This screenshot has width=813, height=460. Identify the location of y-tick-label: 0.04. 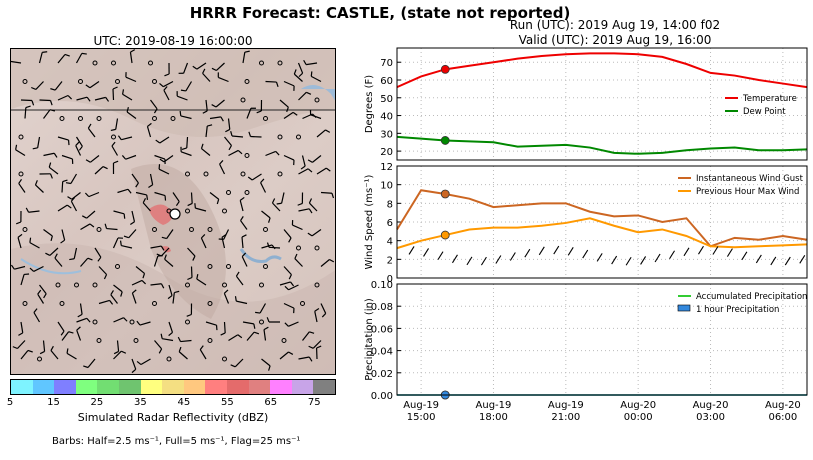
(382, 352).